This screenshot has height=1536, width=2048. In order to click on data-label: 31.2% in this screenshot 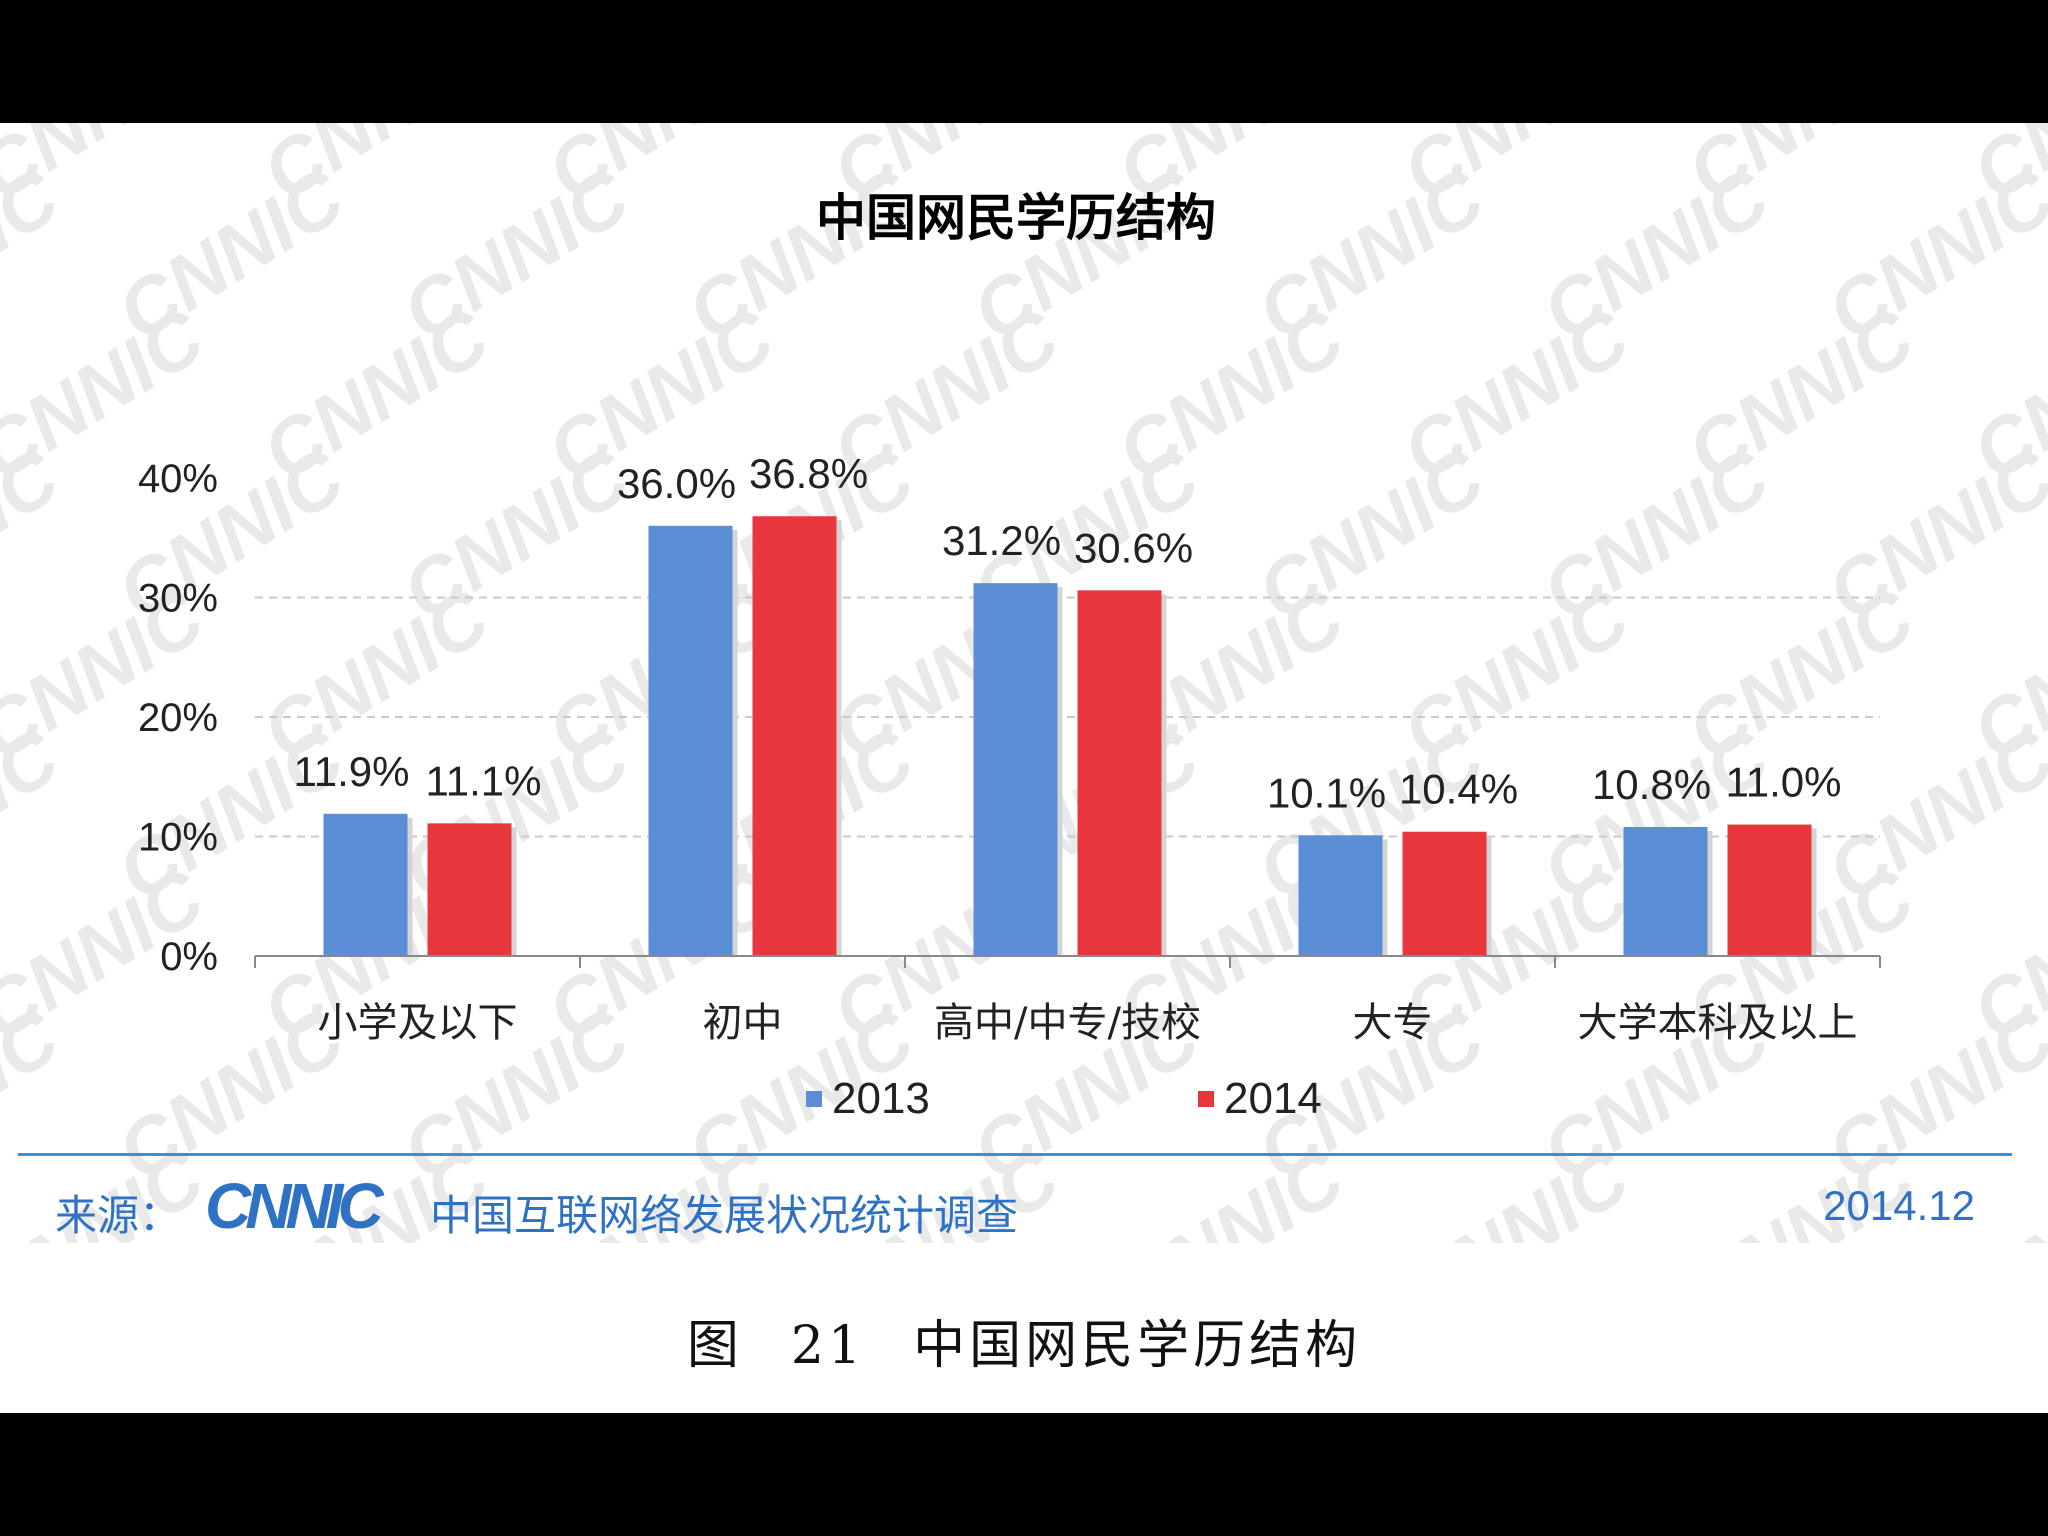, I will do `click(1001, 540)`.